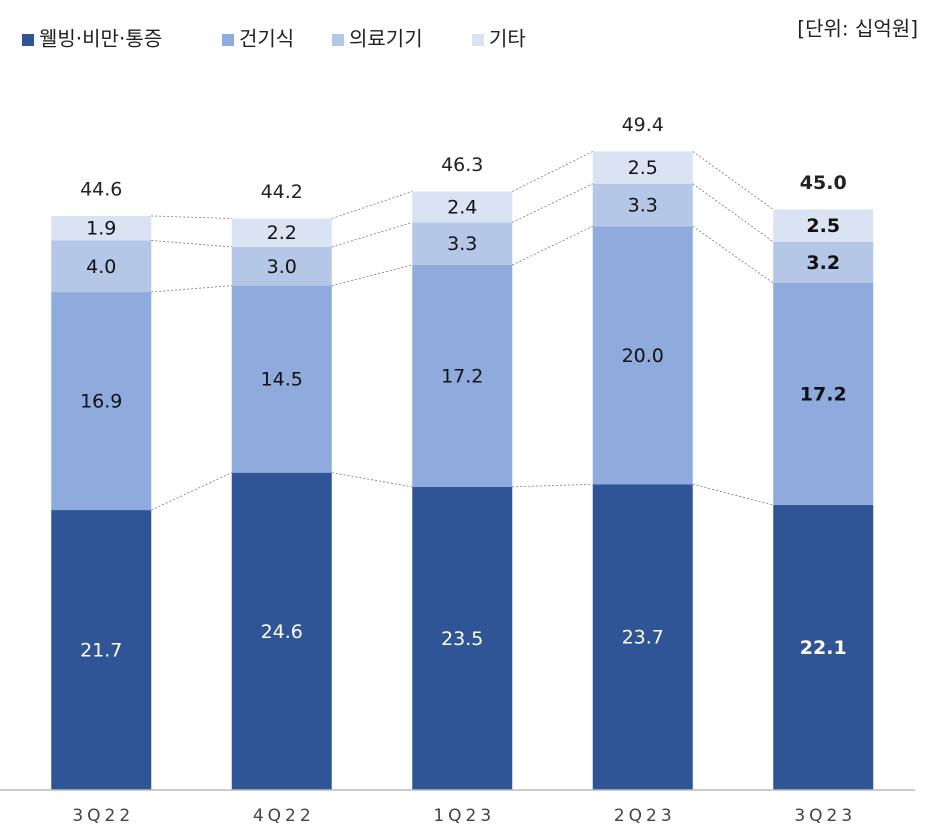 Image resolution: width=944 pixels, height=831 pixels. What do you see at coordinates (100, 39) in the screenshot?
I see `legend-label: 웰빙·비만·통증` at bounding box center [100, 39].